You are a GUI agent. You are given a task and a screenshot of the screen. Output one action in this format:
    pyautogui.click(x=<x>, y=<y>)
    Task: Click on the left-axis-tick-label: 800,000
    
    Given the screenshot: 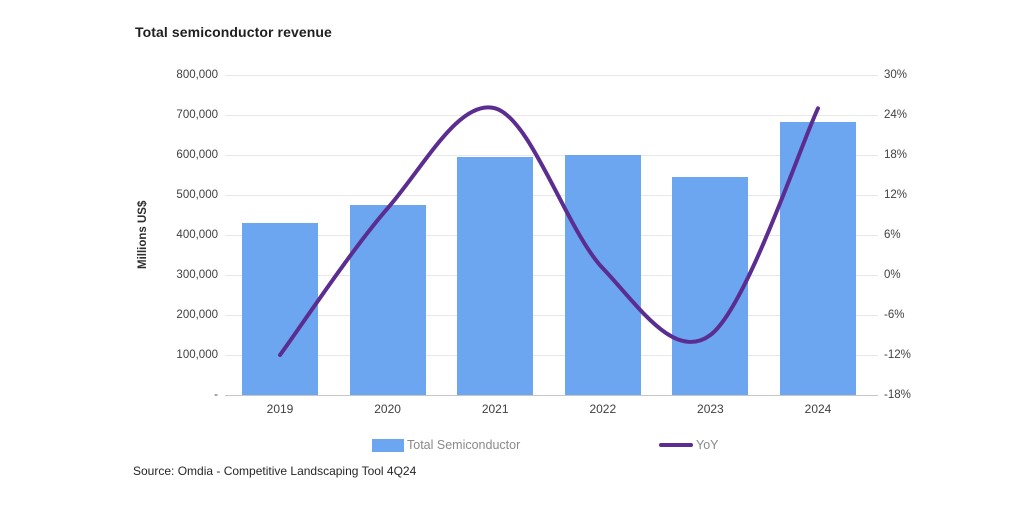 What is the action you would take?
    pyautogui.click(x=197, y=75)
    